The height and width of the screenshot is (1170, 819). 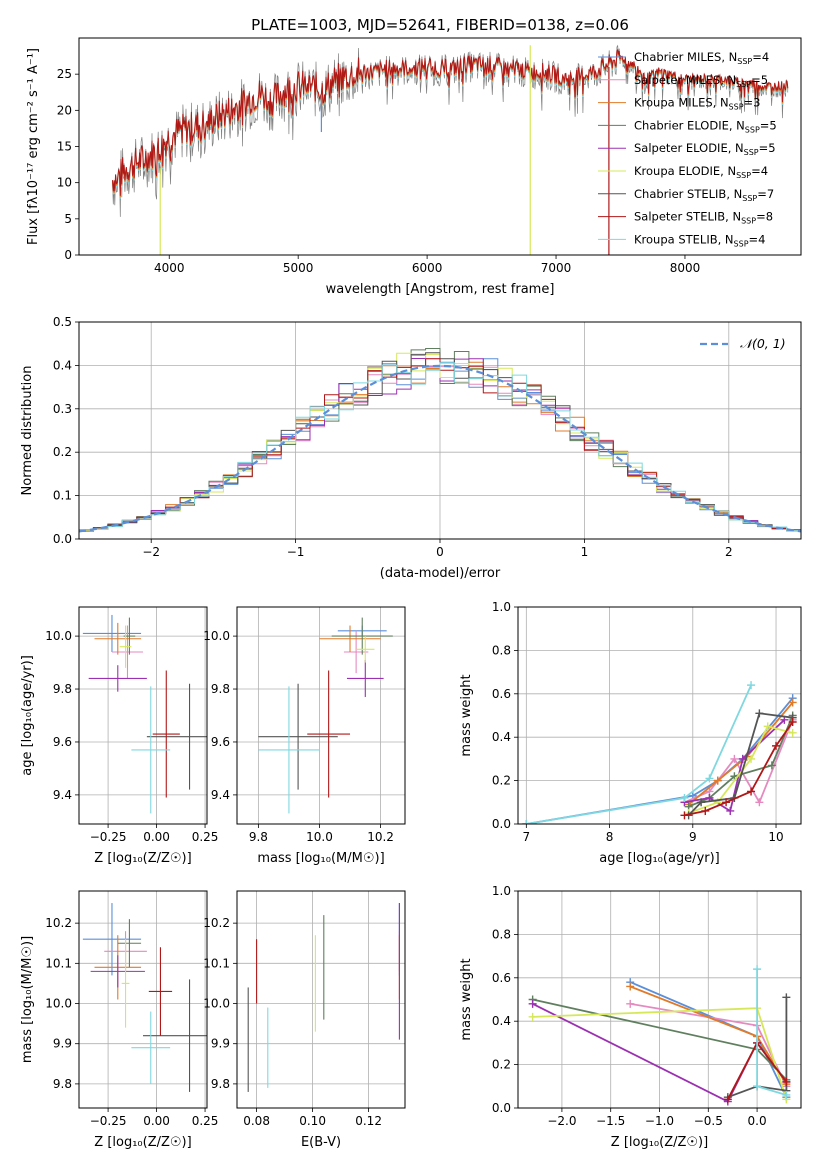 I want to click on legend-nssp: =7, so click(x=765, y=194).